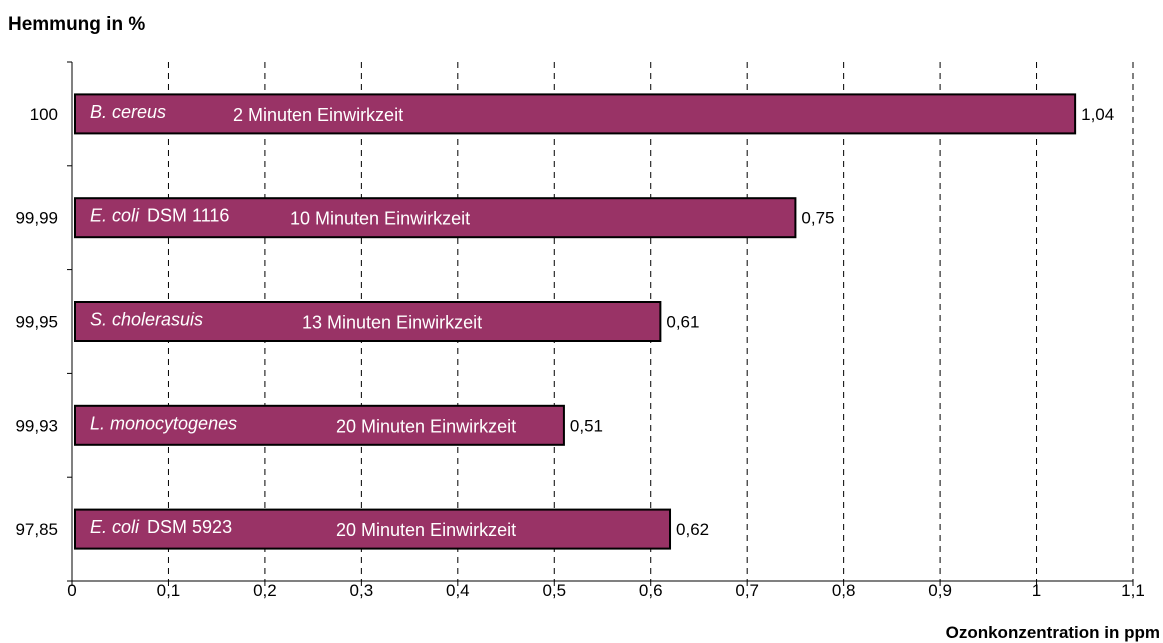 This screenshot has width=1163, height=643. What do you see at coordinates (651, 590) in the screenshot?
I see `x-tick-label: 0,6` at bounding box center [651, 590].